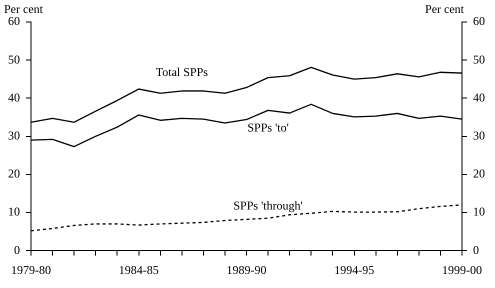 This screenshot has height=288, width=495. I want to click on y-tick-label: 10, so click(14, 211).